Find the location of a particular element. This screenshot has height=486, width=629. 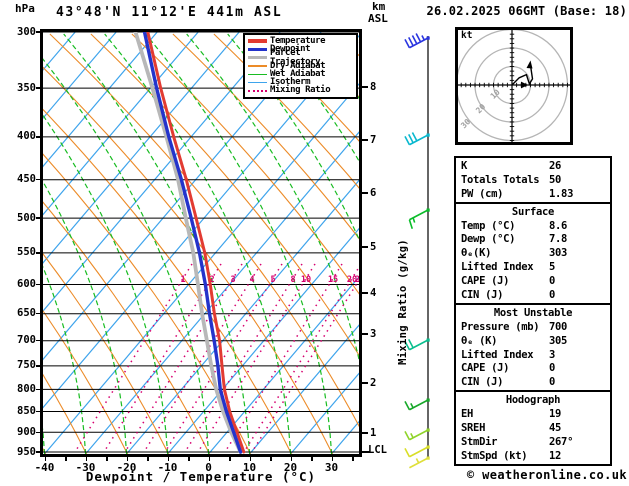

legend-item: Dry Adiabat is located at coordinates (301, 65).